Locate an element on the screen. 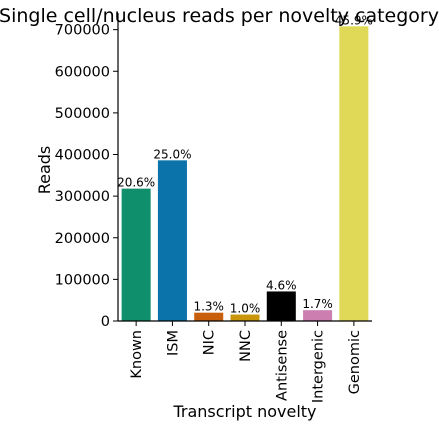  y-tick-label: 400000 is located at coordinates (82, 156).